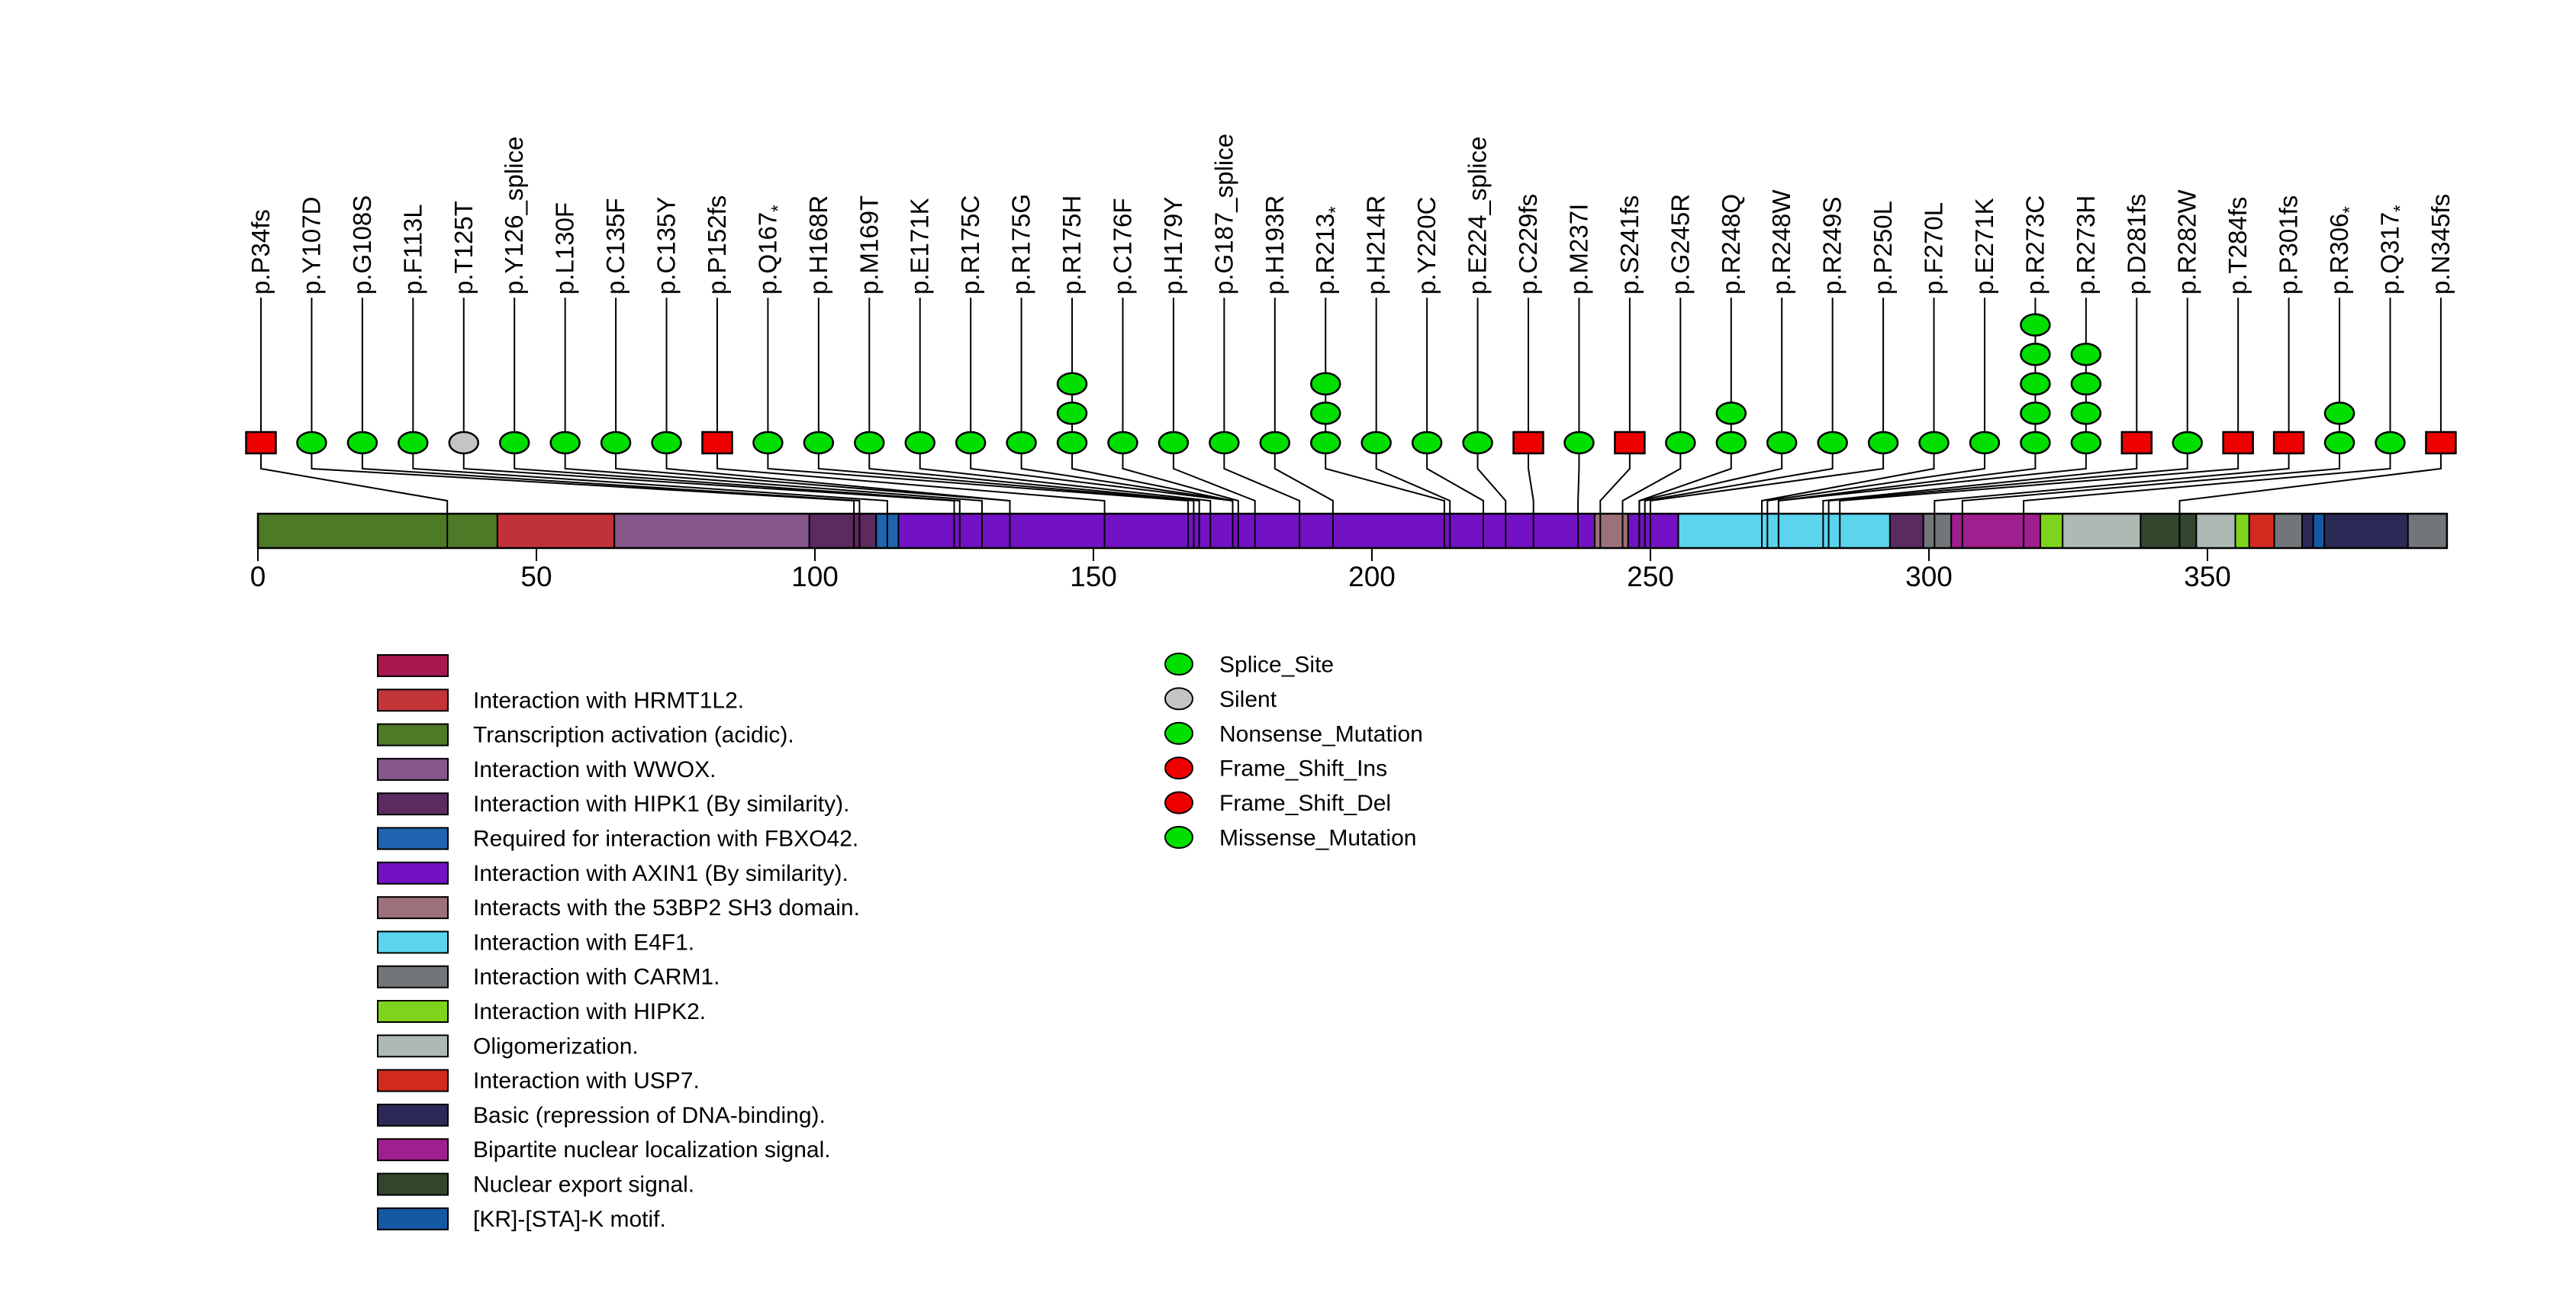  Describe the element at coordinates (717, 245) in the screenshot. I see `mutation-label: p.P152fs` at that location.